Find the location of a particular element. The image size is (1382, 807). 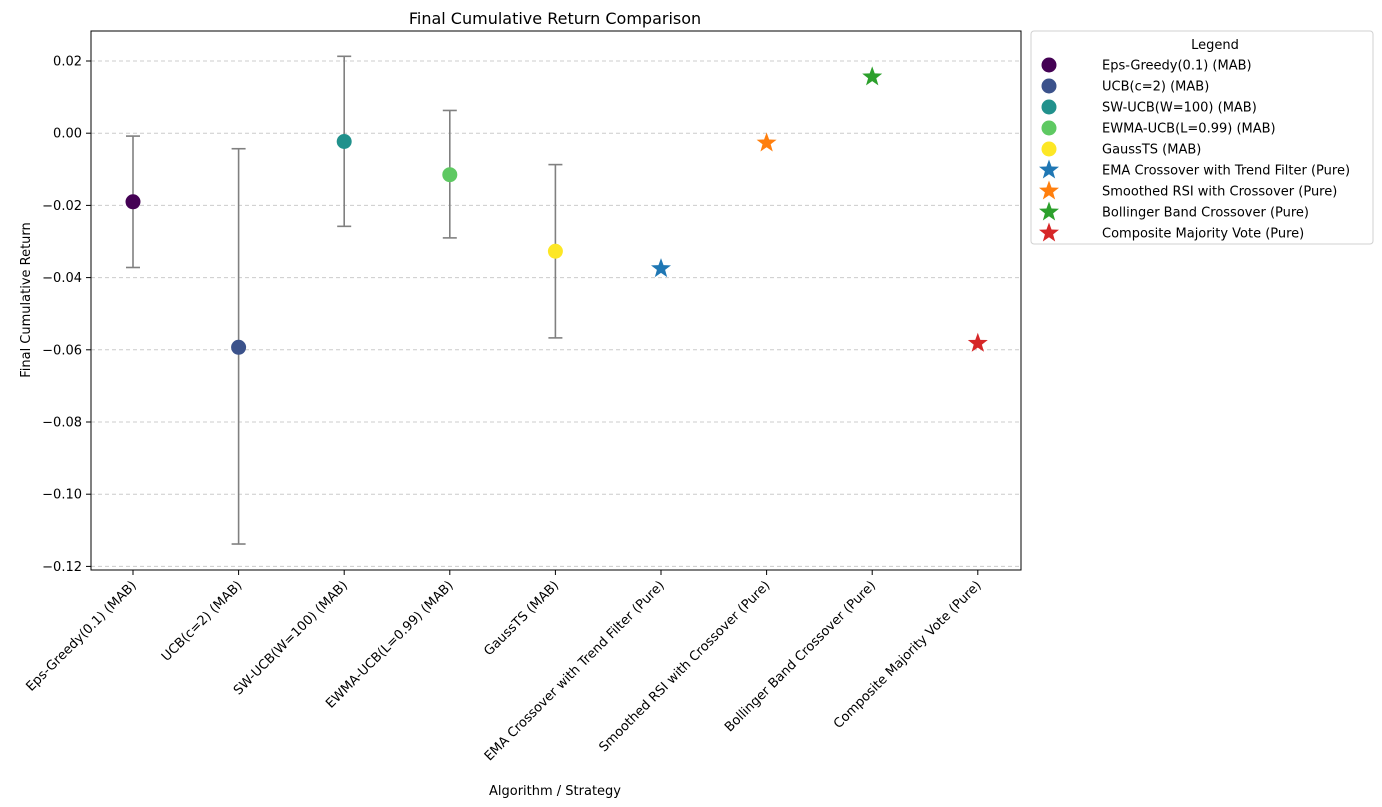

y-tick-label: −0.08 is located at coordinates (62, 423).